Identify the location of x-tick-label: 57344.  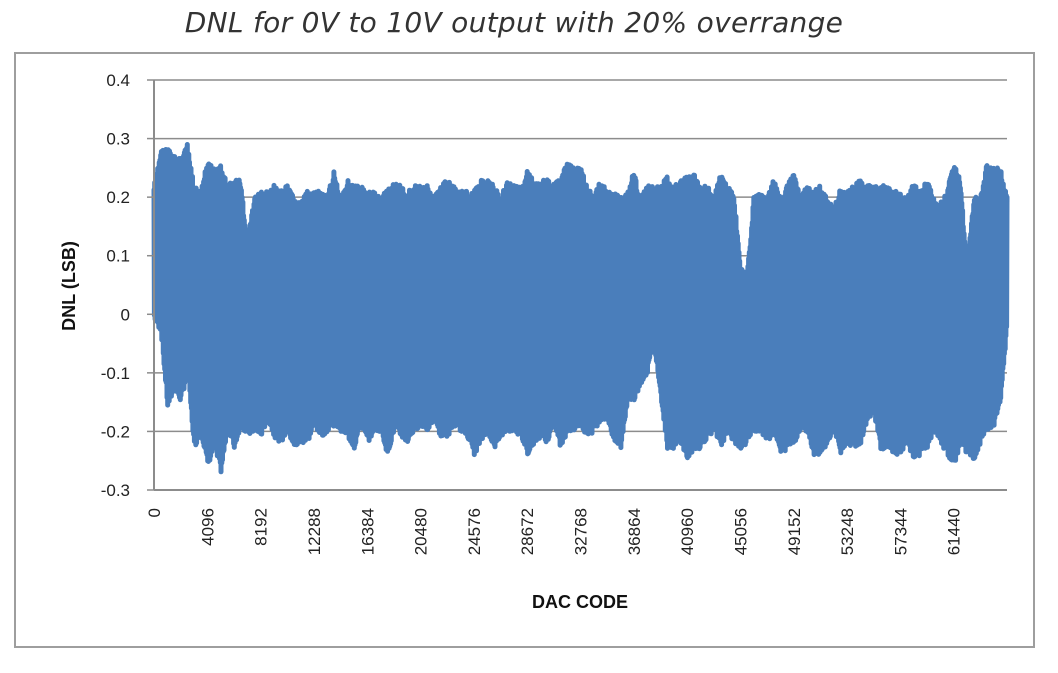
(900, 531).